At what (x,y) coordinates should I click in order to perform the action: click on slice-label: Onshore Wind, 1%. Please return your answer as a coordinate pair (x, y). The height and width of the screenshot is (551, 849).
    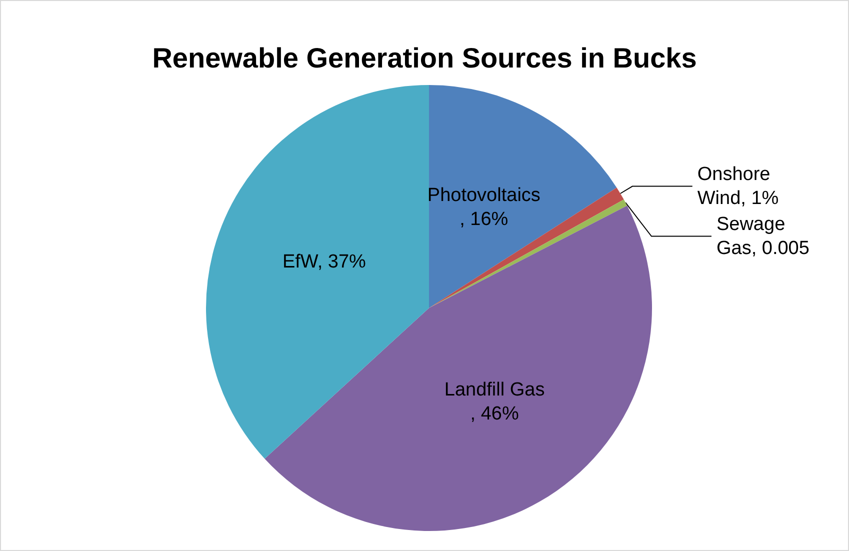
    Looking at the image, I should click on (738, 186).